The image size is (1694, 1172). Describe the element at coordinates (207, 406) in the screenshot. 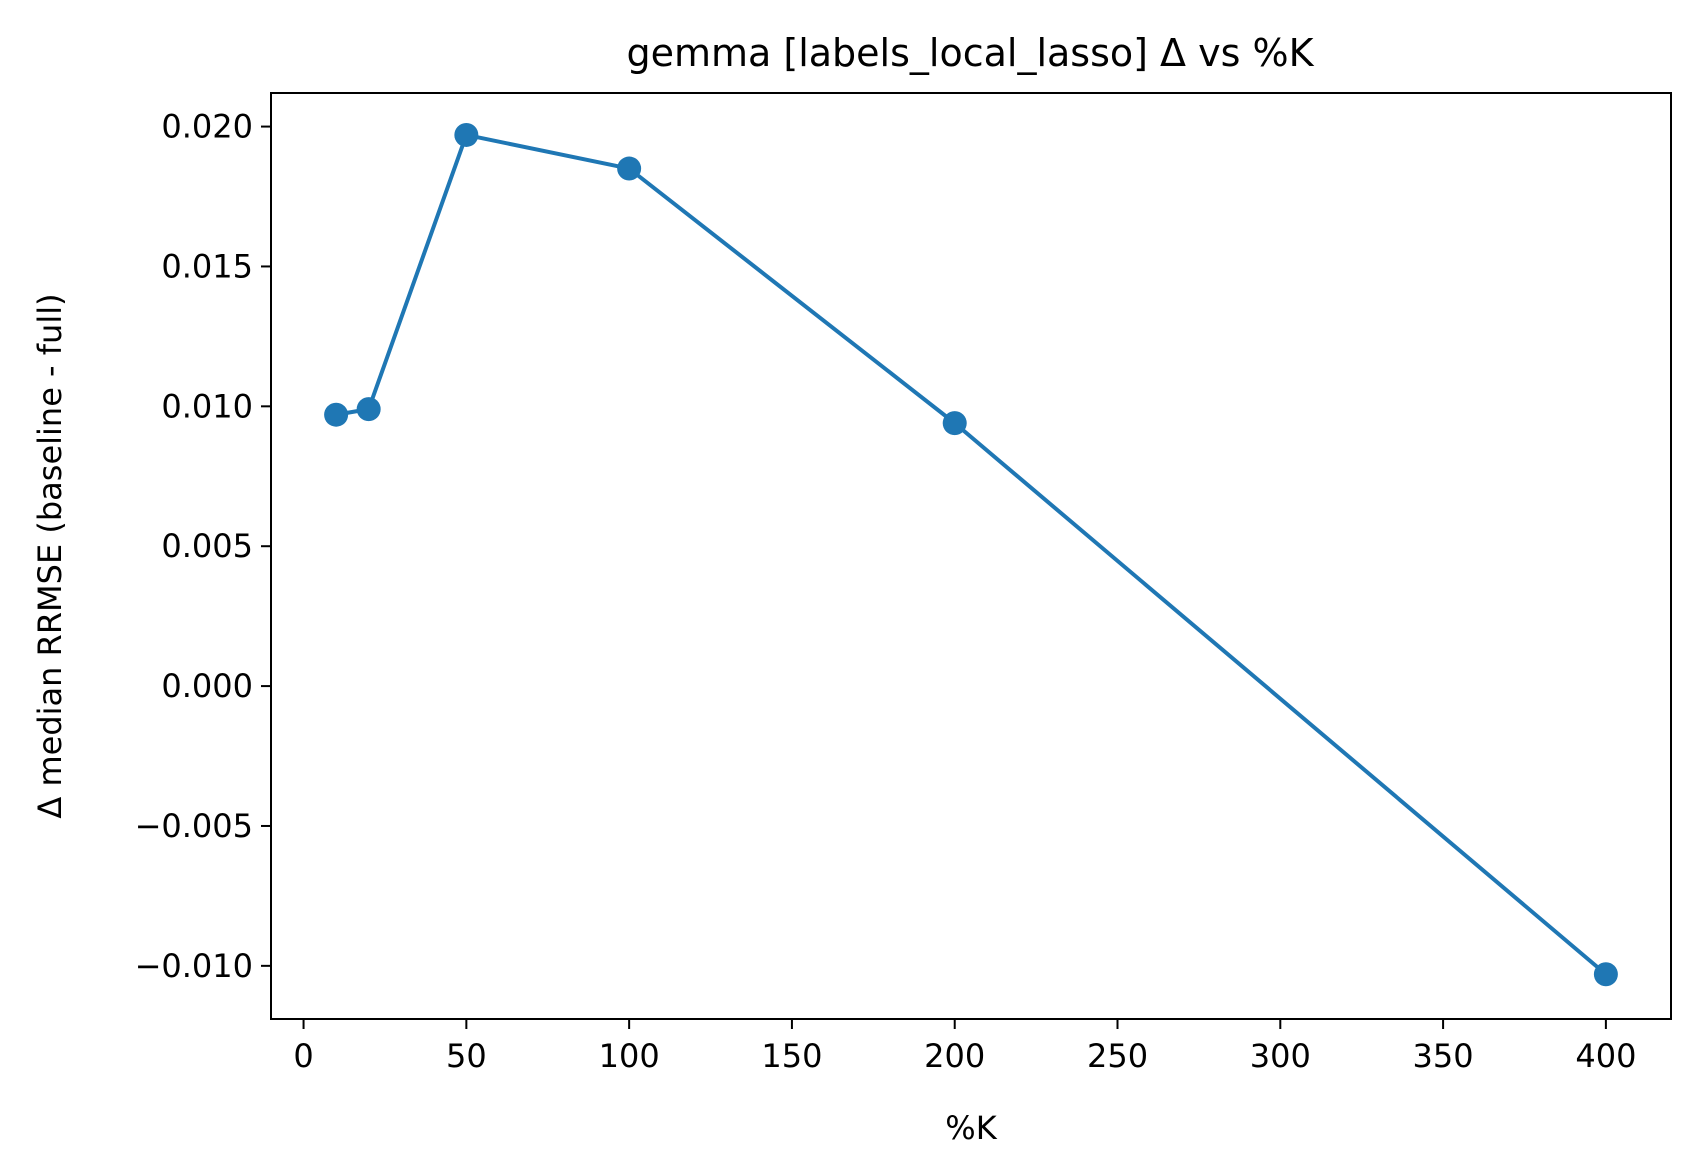

I see `y-tick-label: 0.010` at that location.